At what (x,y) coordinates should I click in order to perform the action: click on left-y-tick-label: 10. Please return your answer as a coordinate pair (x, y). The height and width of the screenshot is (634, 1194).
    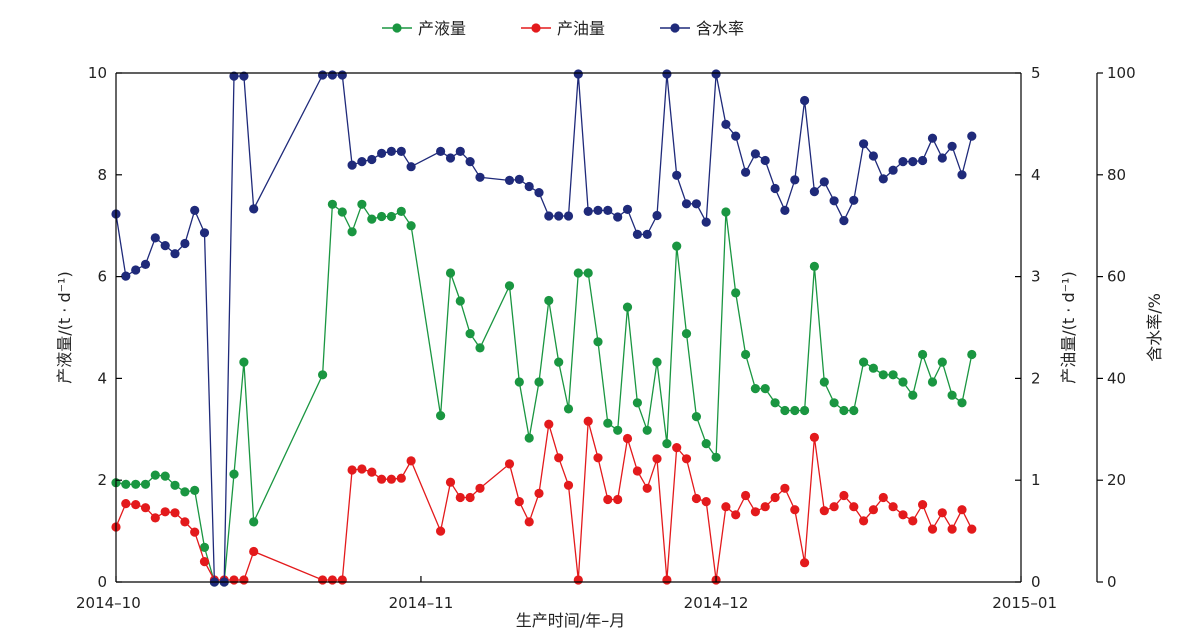
    Looking at the image, I should click on (97, 73).